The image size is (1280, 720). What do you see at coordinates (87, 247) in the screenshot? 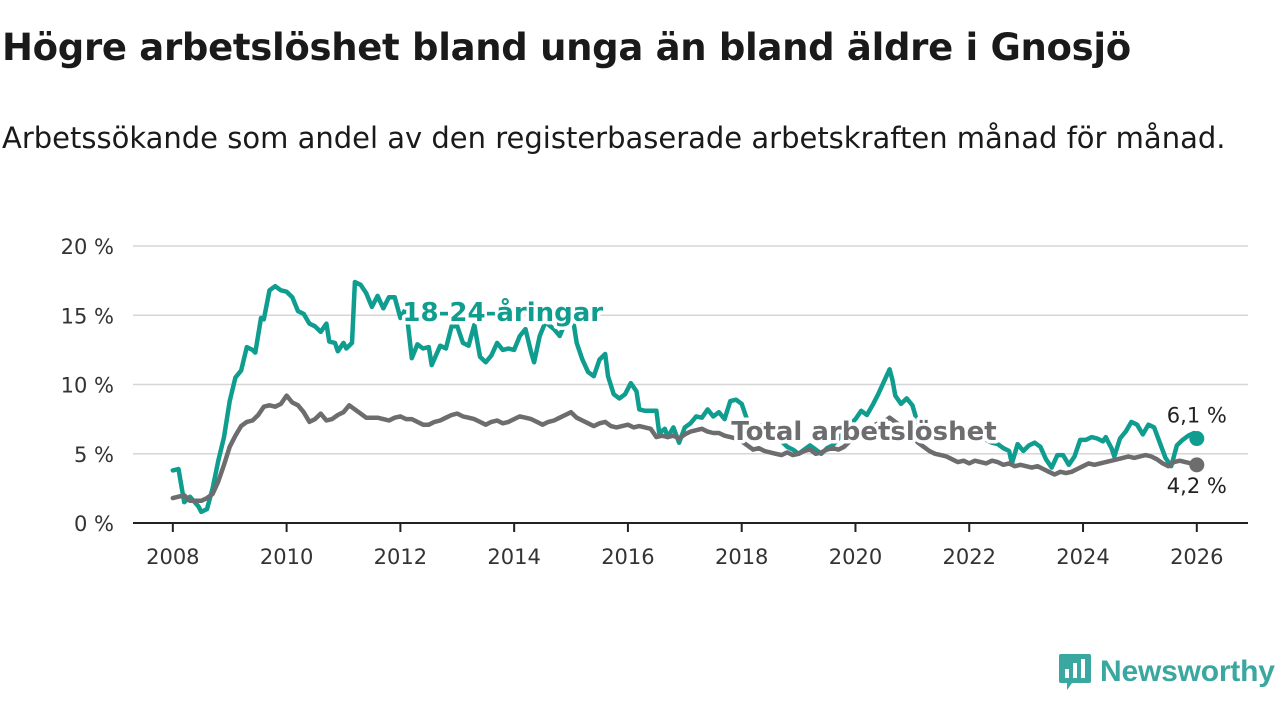
I see `y-tick-label: 20 %` at bounding box center [87, 247].